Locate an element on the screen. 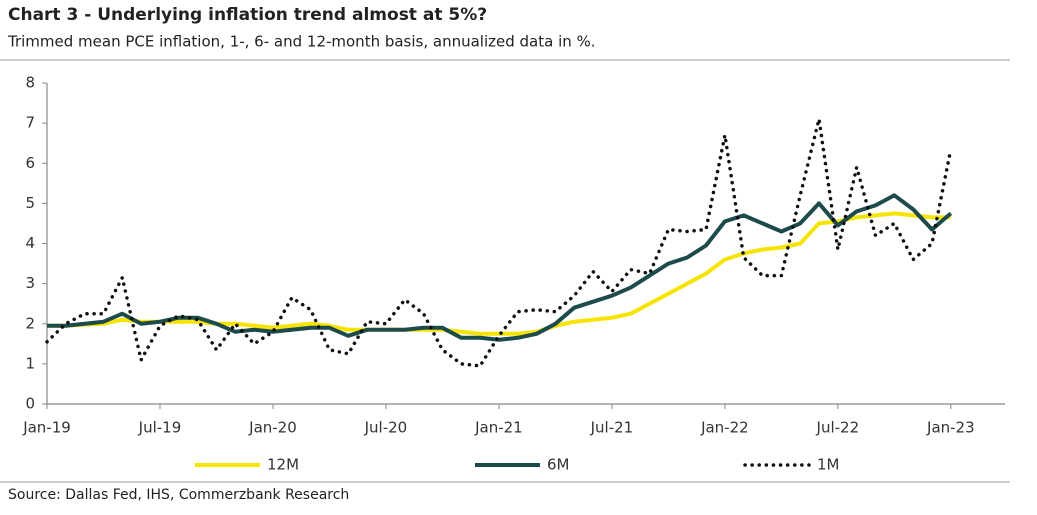 The image size is (1037, 515). y-tick-label: 0 is located at coordinates (30, 404).